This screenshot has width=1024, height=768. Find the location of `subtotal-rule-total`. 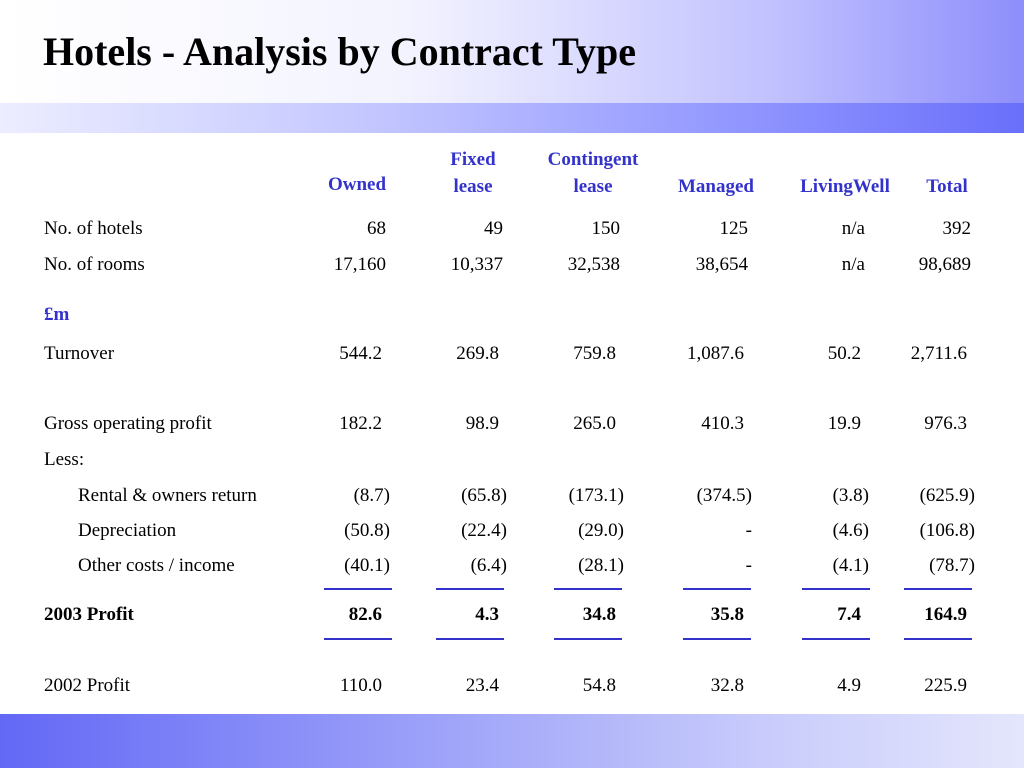

subtotal-rule-total is located at coordinates (938, 589).